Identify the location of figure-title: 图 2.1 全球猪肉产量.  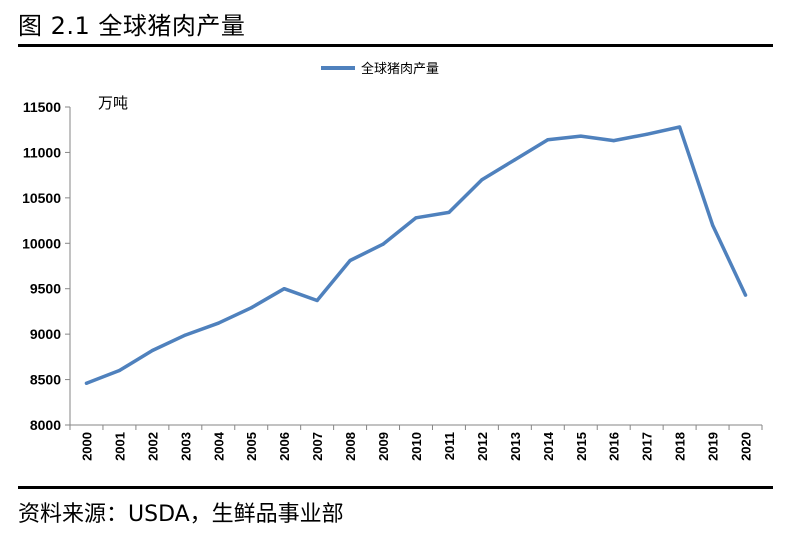
(132, 26).